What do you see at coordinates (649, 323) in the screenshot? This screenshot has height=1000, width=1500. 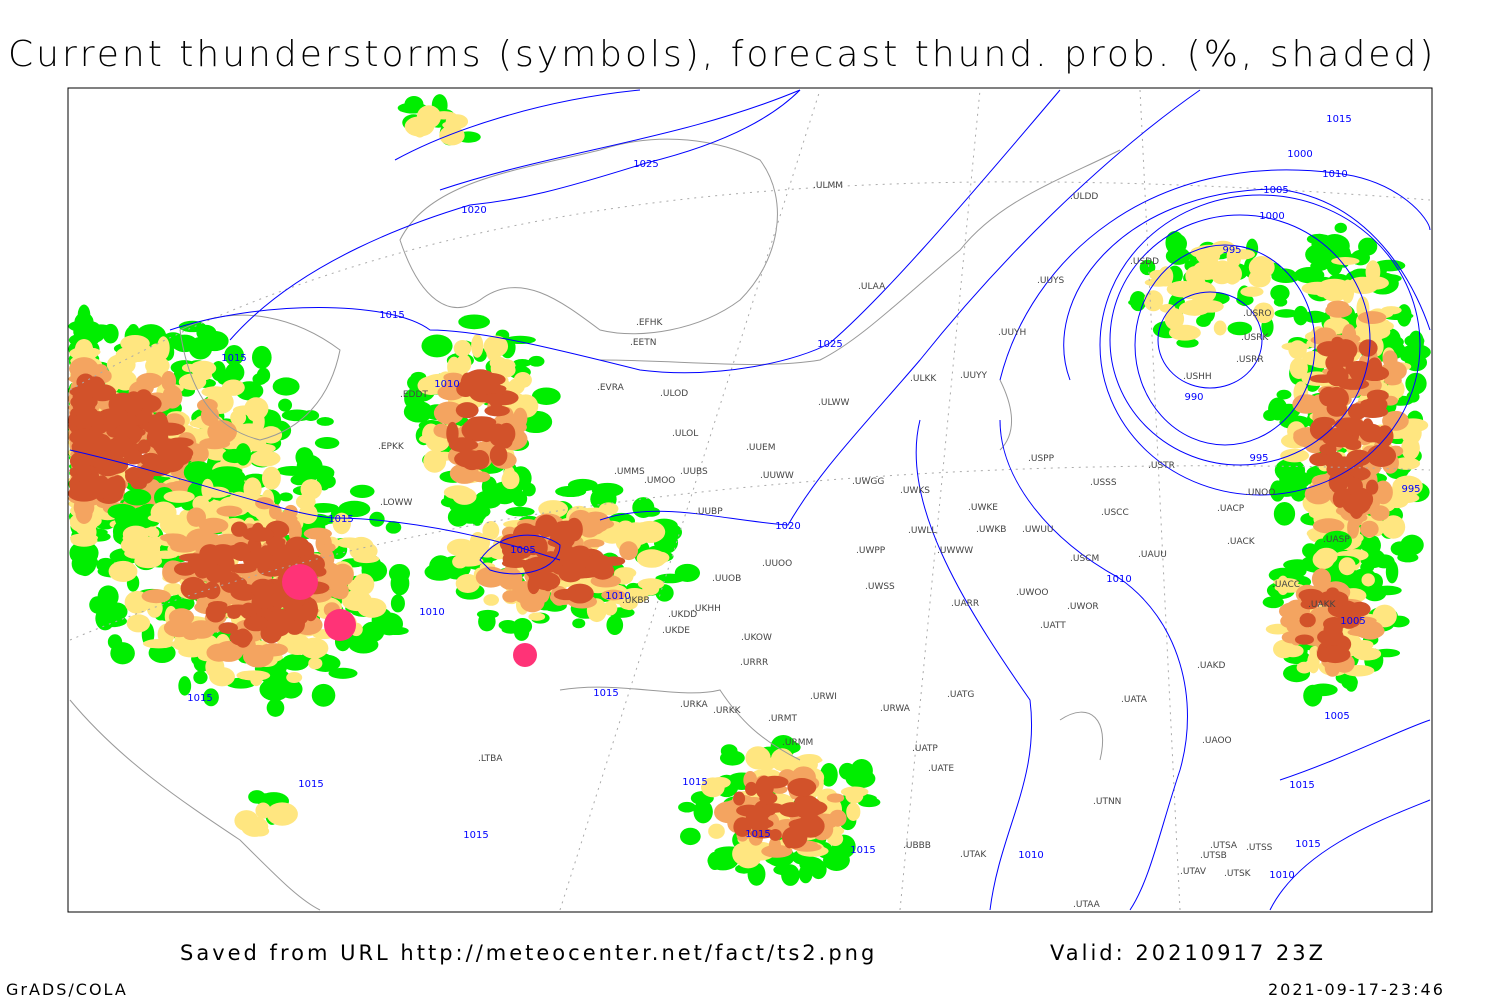 I see `station-label: .EFHK` at bounding box center [649, 323].